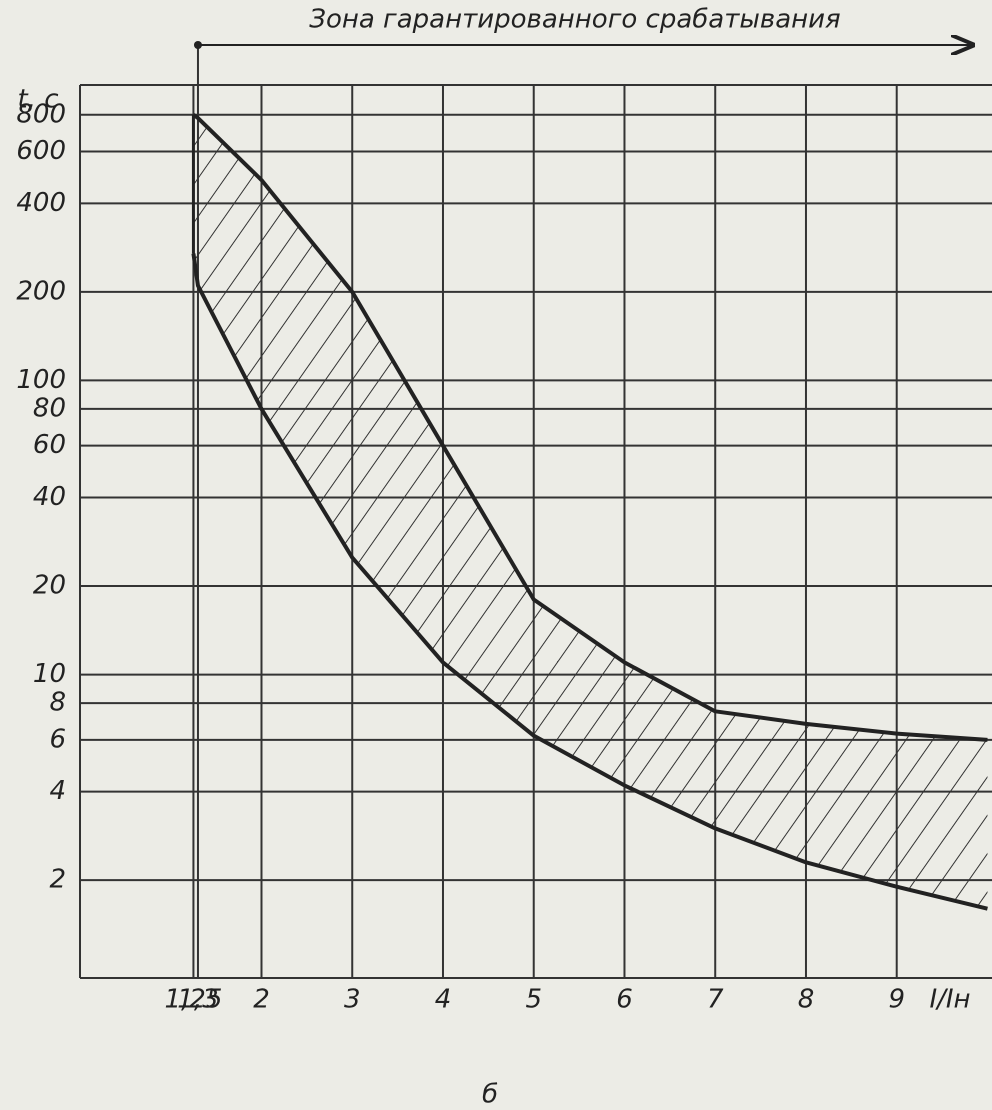  Describe the element at coordinates (49, 497) in the screenshot. I see `y-tick-label: 40` at that location.